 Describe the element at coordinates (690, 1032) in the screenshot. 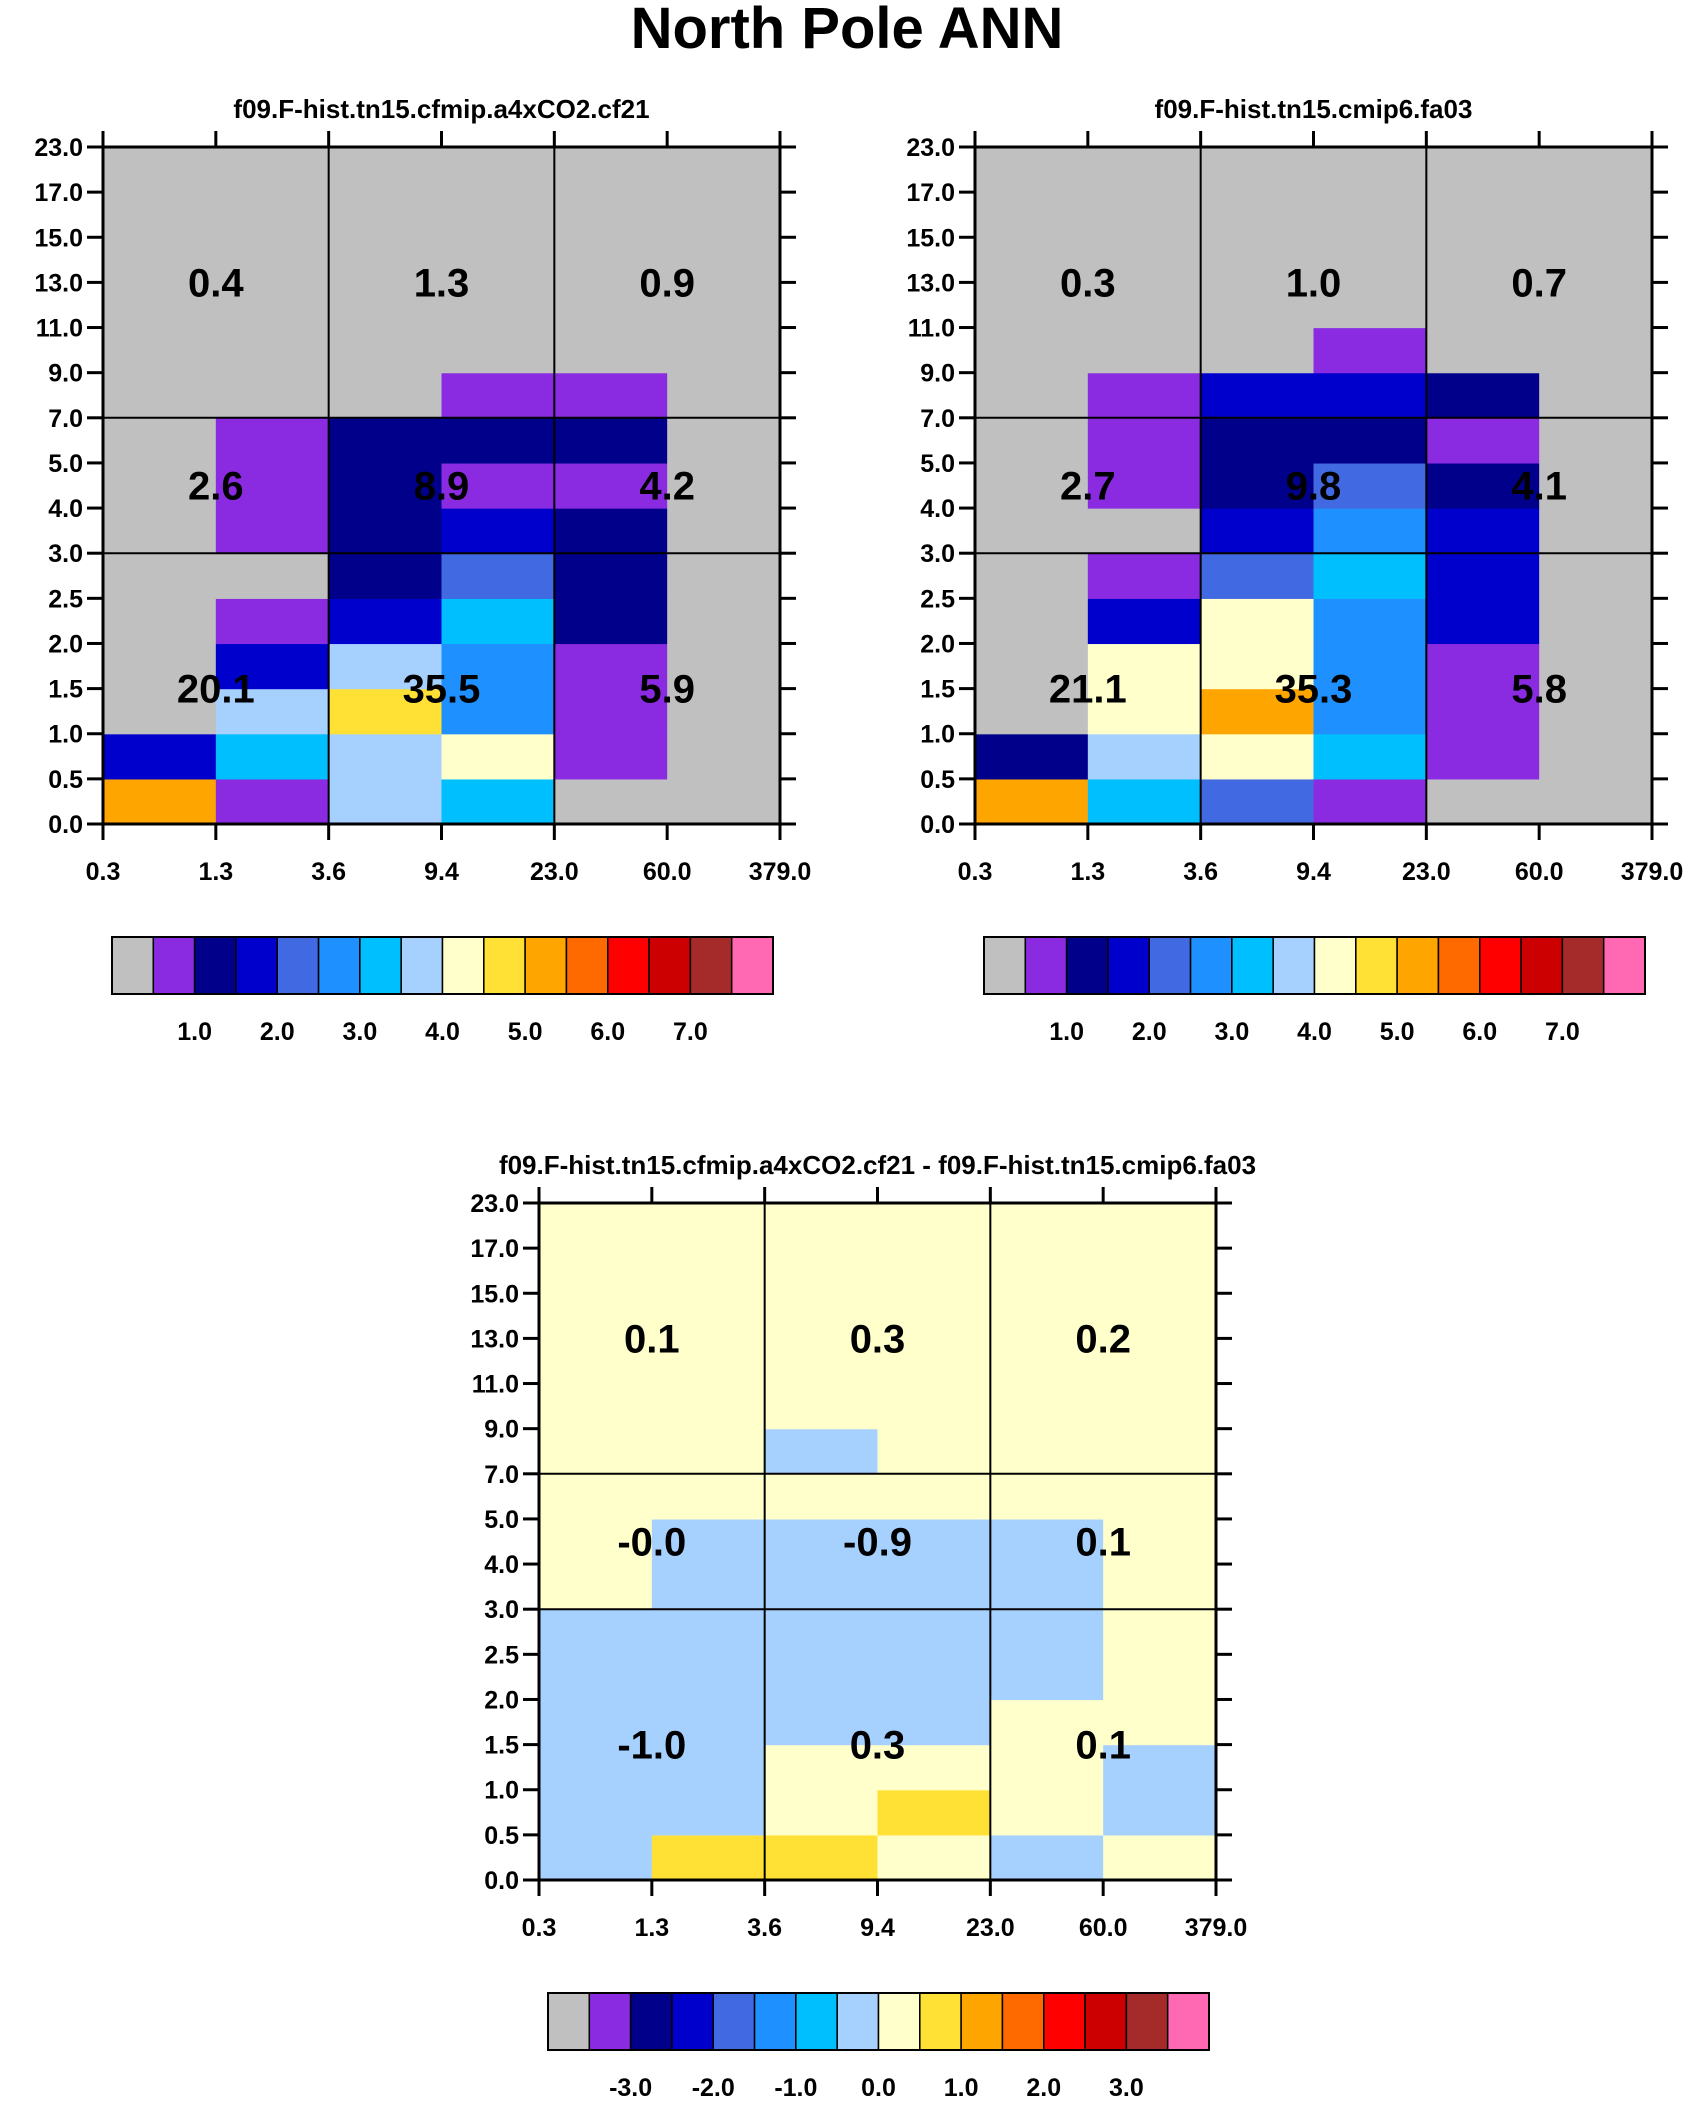

I see `colorbar-label: 7.0` at that location.